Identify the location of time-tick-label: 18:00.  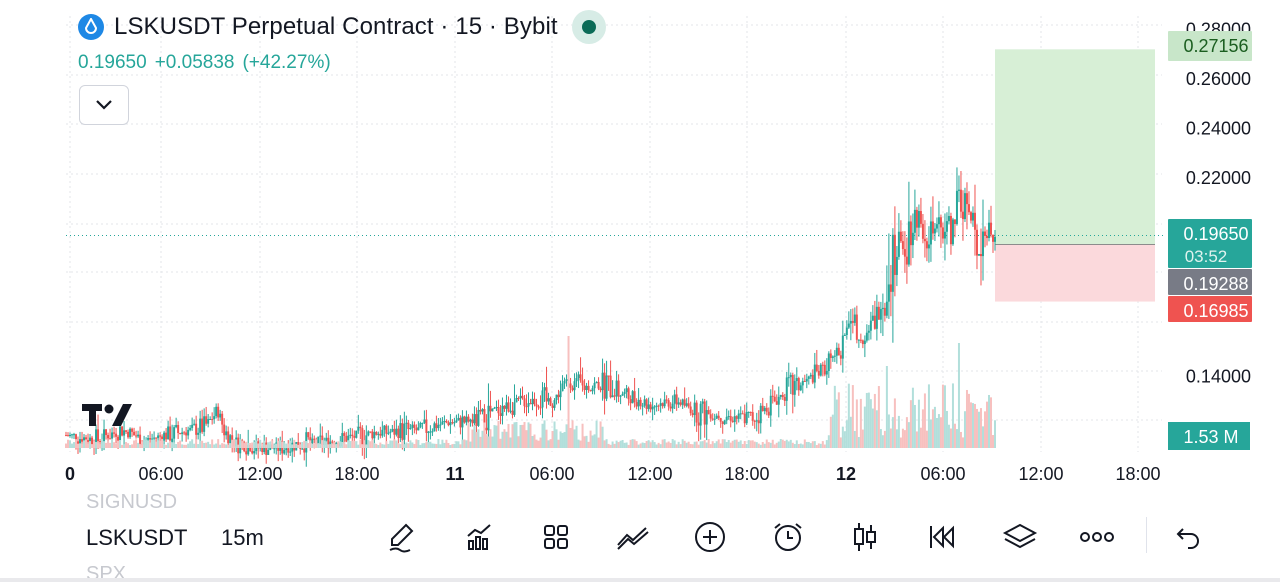
(1137, 474).